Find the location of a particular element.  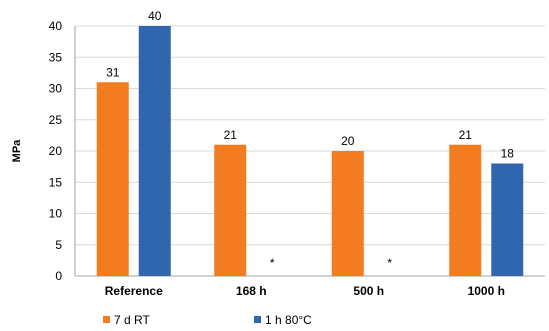

y-tick-label: 10 is located at coordinates (56, 214).